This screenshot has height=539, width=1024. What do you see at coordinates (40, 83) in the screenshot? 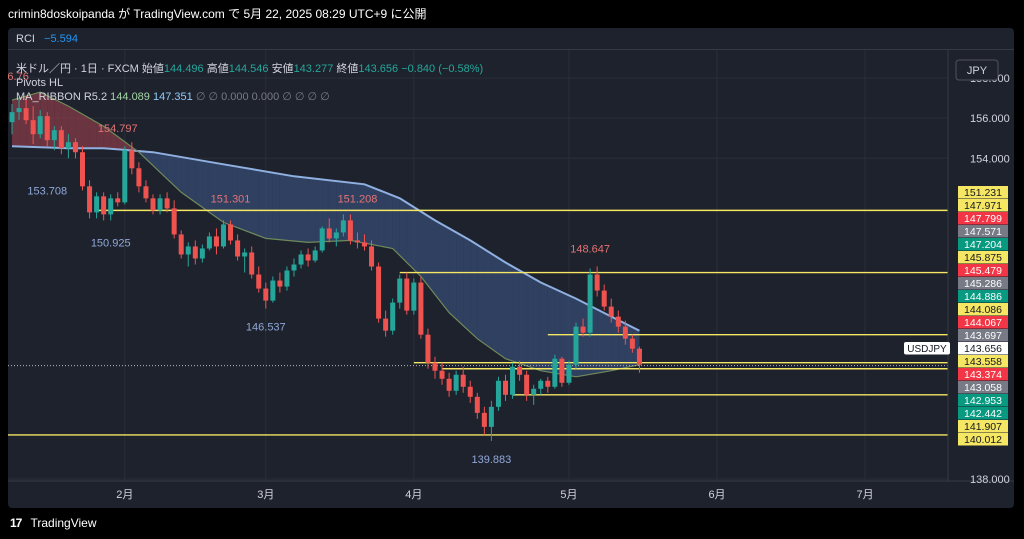
I see `pivots-row: Pivots HL` at bounding box center [40, 83].